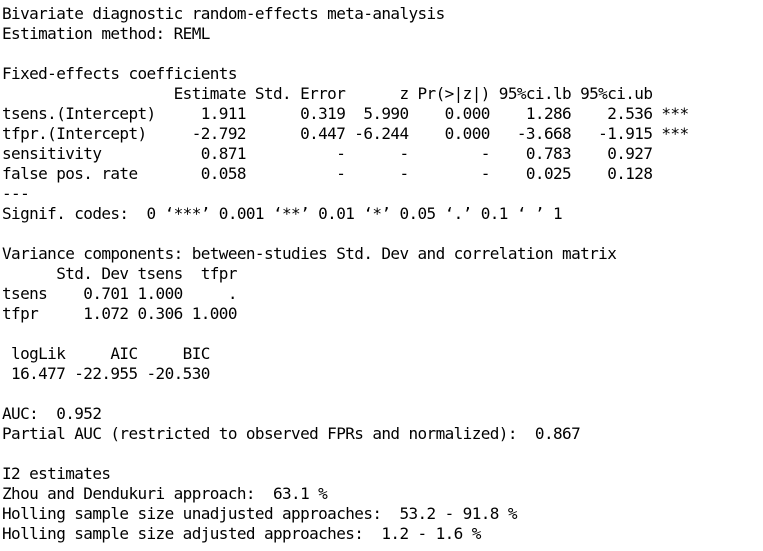  Describe the element at coordinates (119, 313) in the screenshot. I see `variance-row-tfpr: tfpr 1.072 0.306 1.000` at that location.